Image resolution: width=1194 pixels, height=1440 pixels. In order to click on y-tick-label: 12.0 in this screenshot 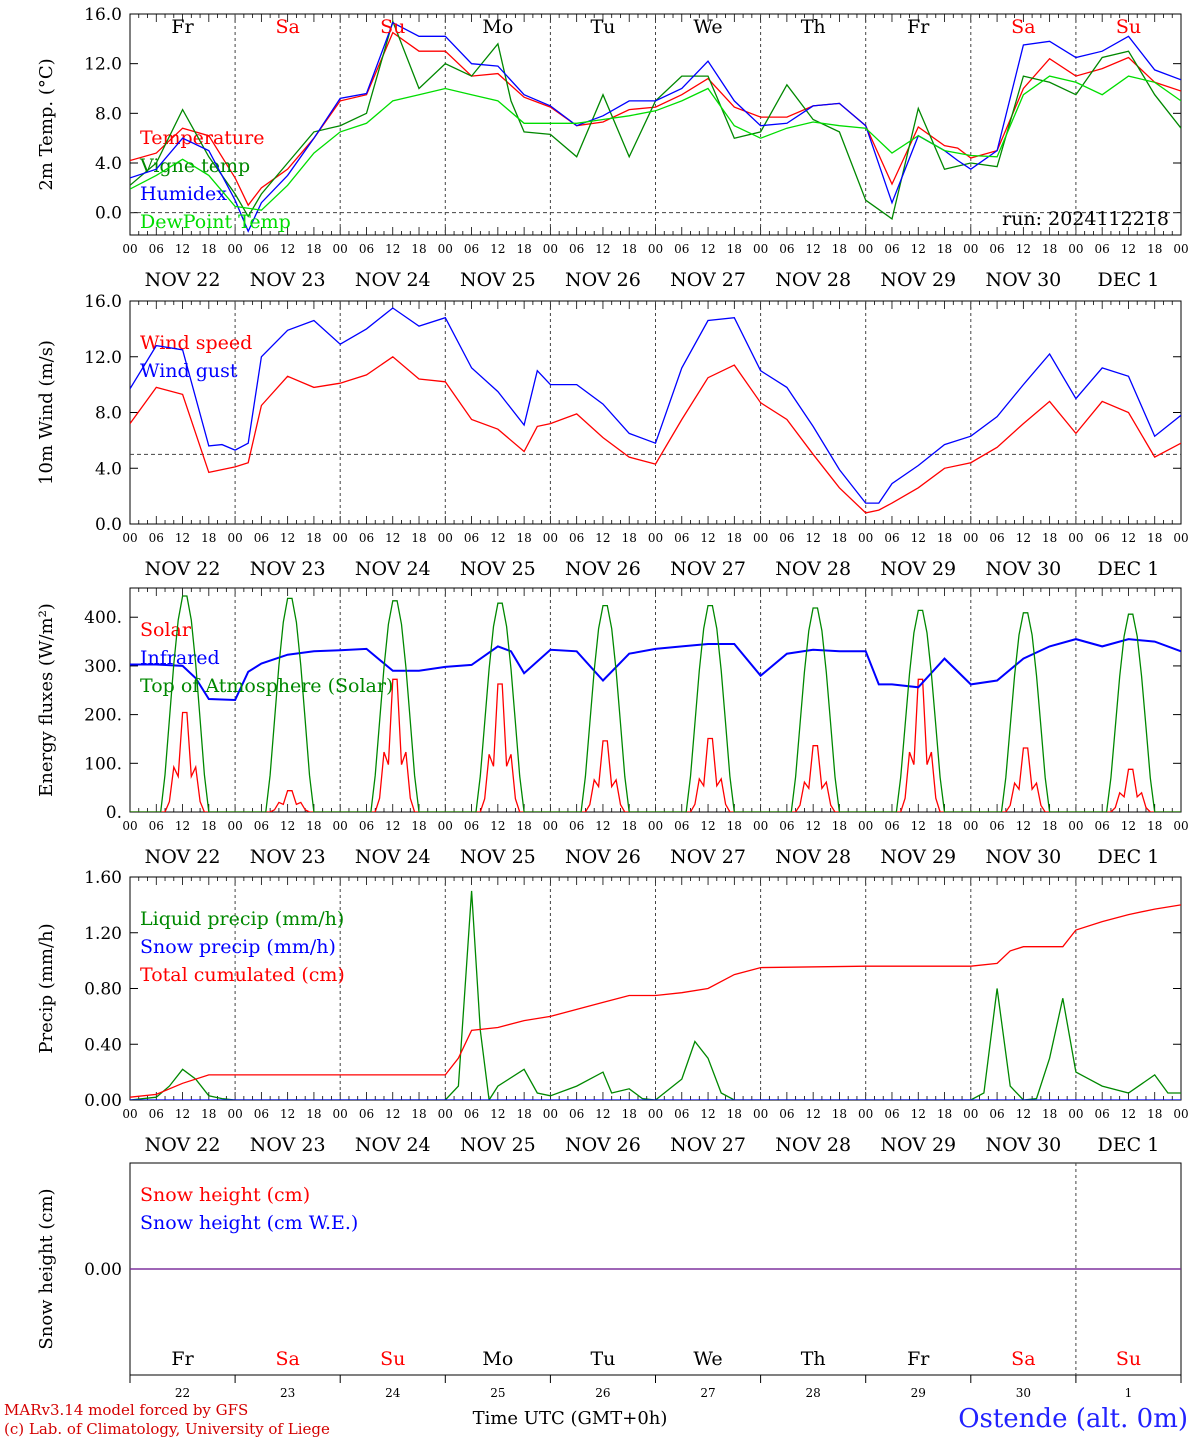, I will do `click(103, 358)`.